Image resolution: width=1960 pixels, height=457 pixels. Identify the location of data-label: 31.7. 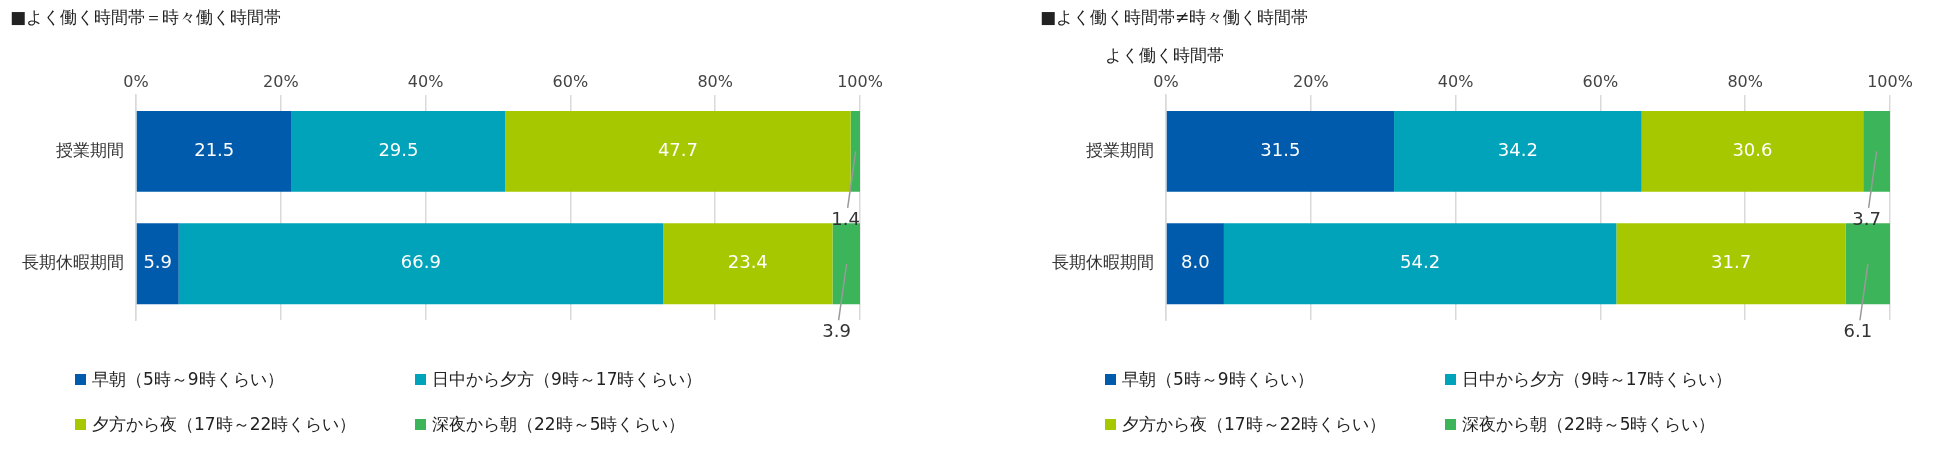
(1731, 262).